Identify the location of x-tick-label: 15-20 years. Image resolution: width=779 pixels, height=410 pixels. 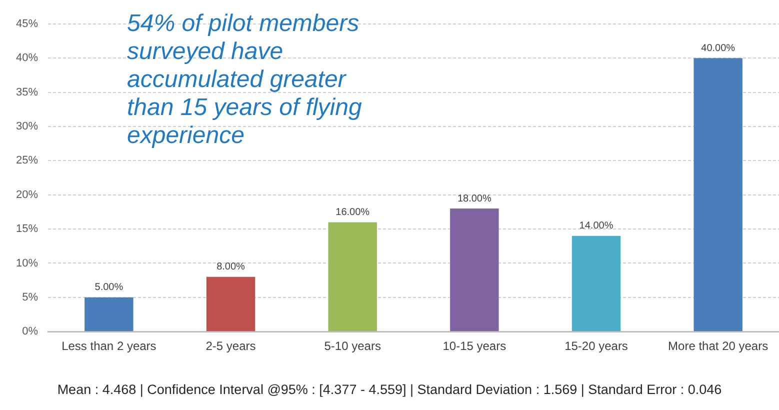
(596, 346).